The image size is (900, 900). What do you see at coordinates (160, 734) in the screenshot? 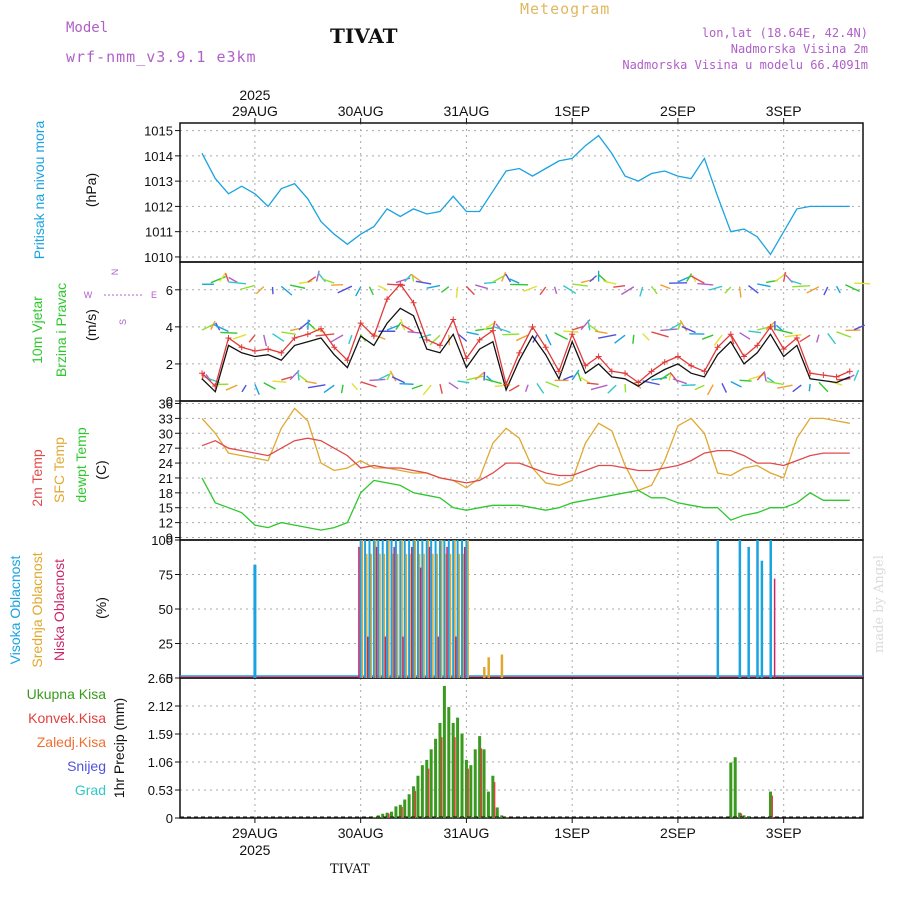
I see `ytick-label: 1.59` at bounding box center [160, 734].